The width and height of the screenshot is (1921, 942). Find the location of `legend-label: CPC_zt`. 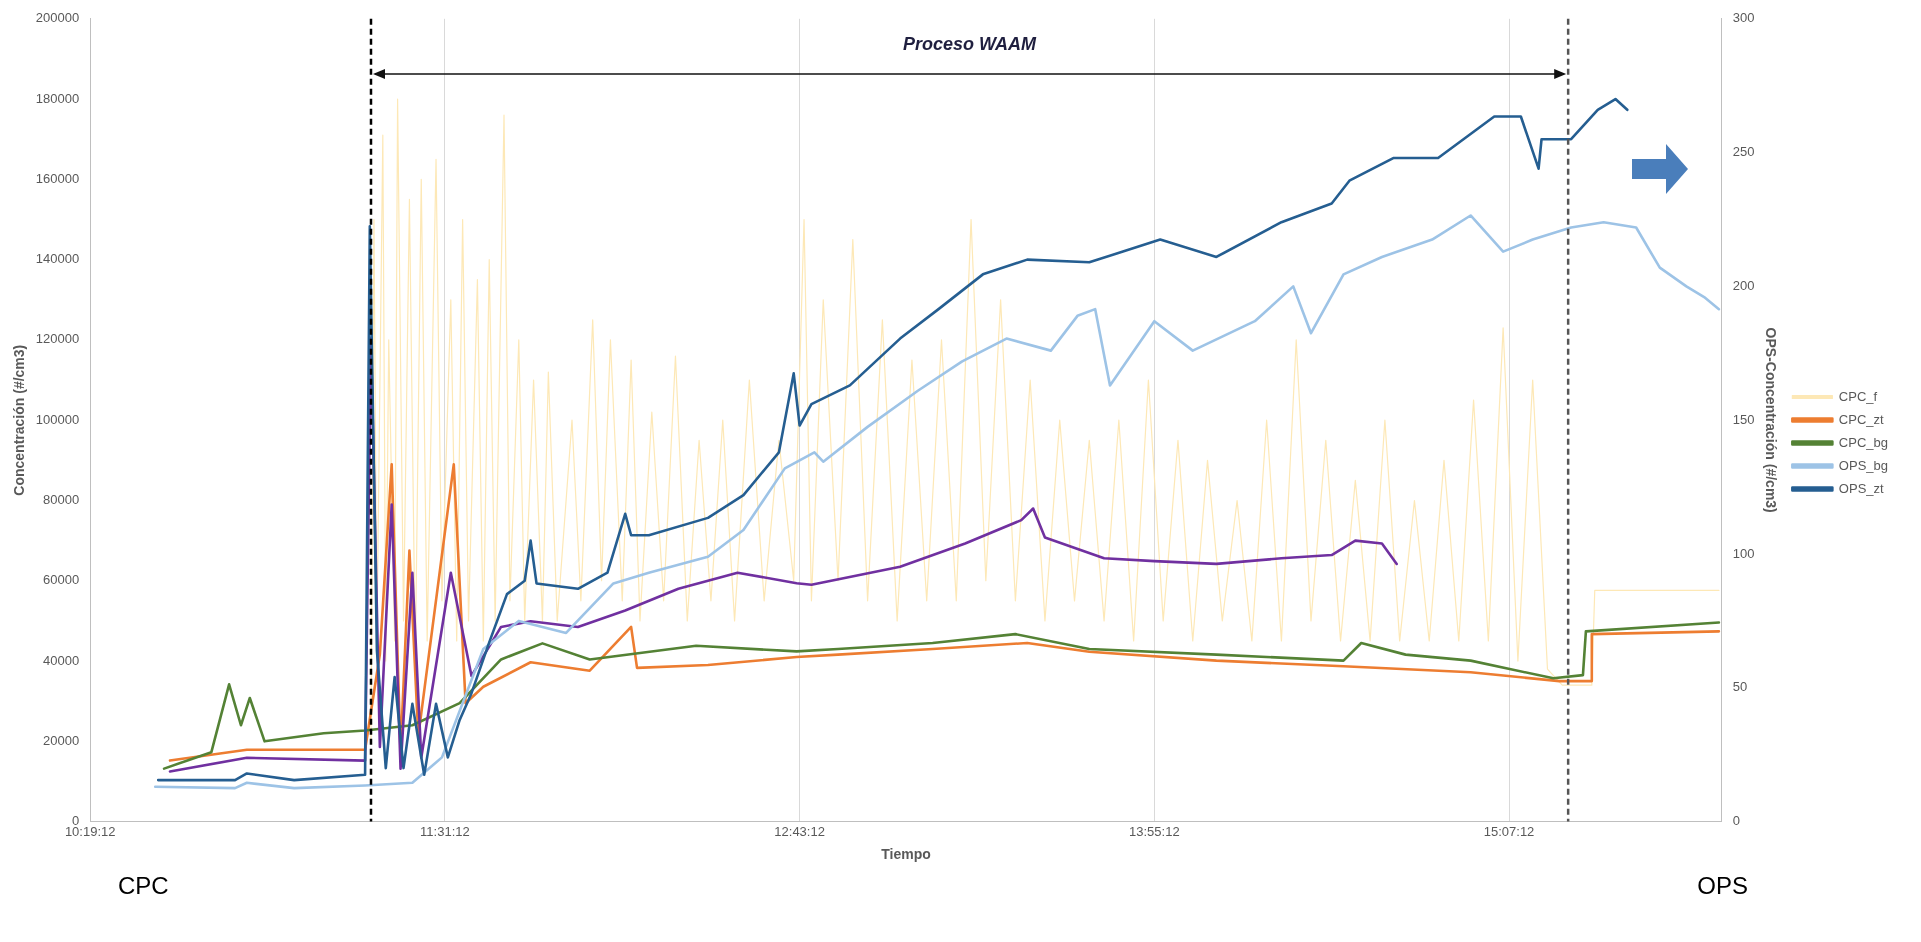

legend-label: CPC_zt is located at coordinates (1861, 419).